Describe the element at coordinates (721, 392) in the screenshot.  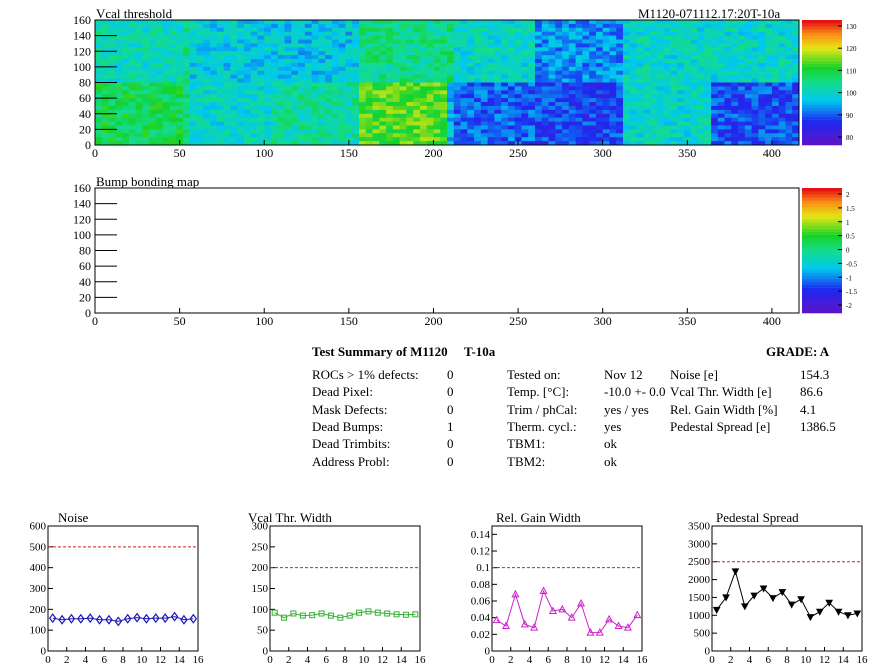
I see `metric-label: Vcal Thr. Width [e]` at that location.